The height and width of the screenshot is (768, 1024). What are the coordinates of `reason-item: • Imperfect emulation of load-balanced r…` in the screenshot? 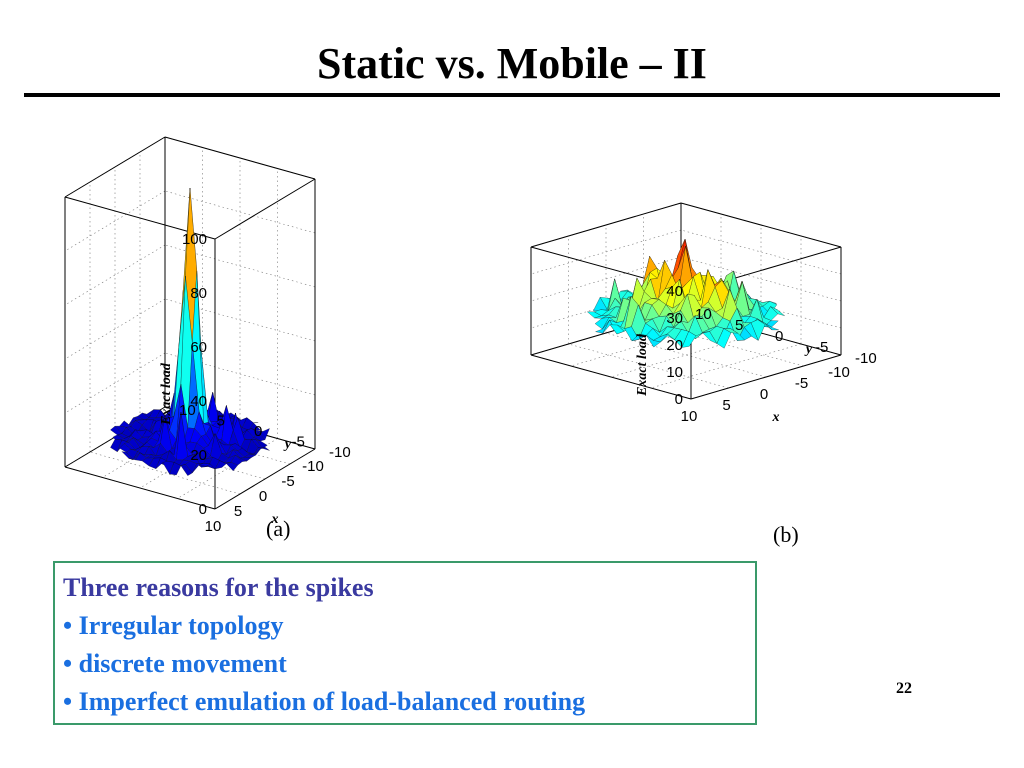 It's located at (324, 701).